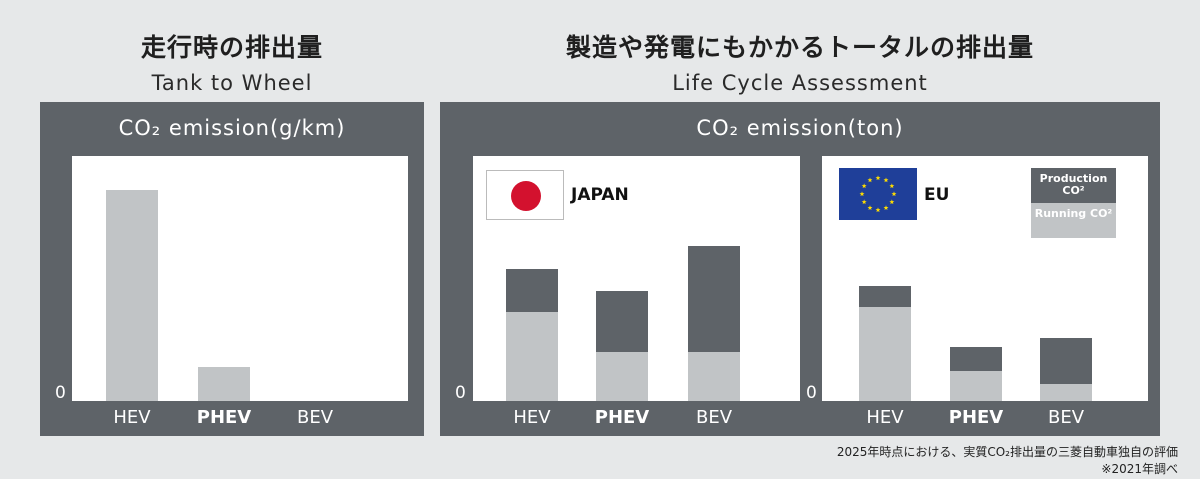 Image resolution: width=1200 pixels, height=479 pixels. I want to click on lca-heading: 製造や発電にもかかるトータルの排出量 Life Cycle Assessment, so click(800, 61).